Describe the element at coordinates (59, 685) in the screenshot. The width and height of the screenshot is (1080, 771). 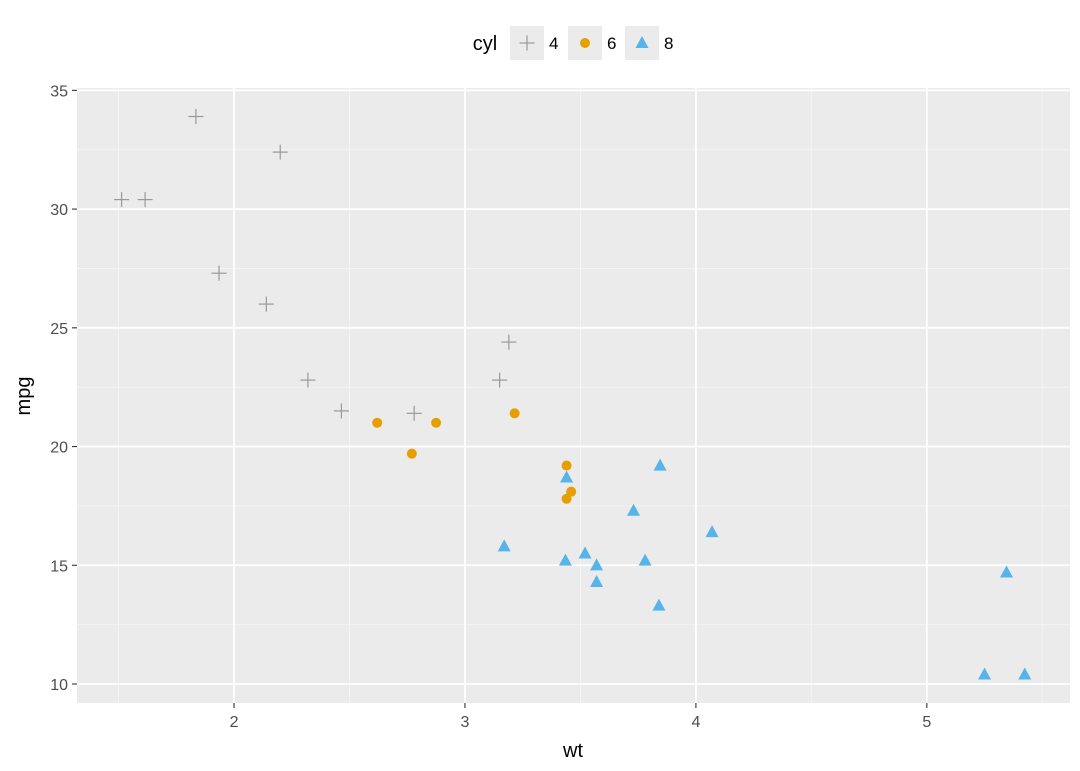
I see `y-tick-label: 10` at that location.